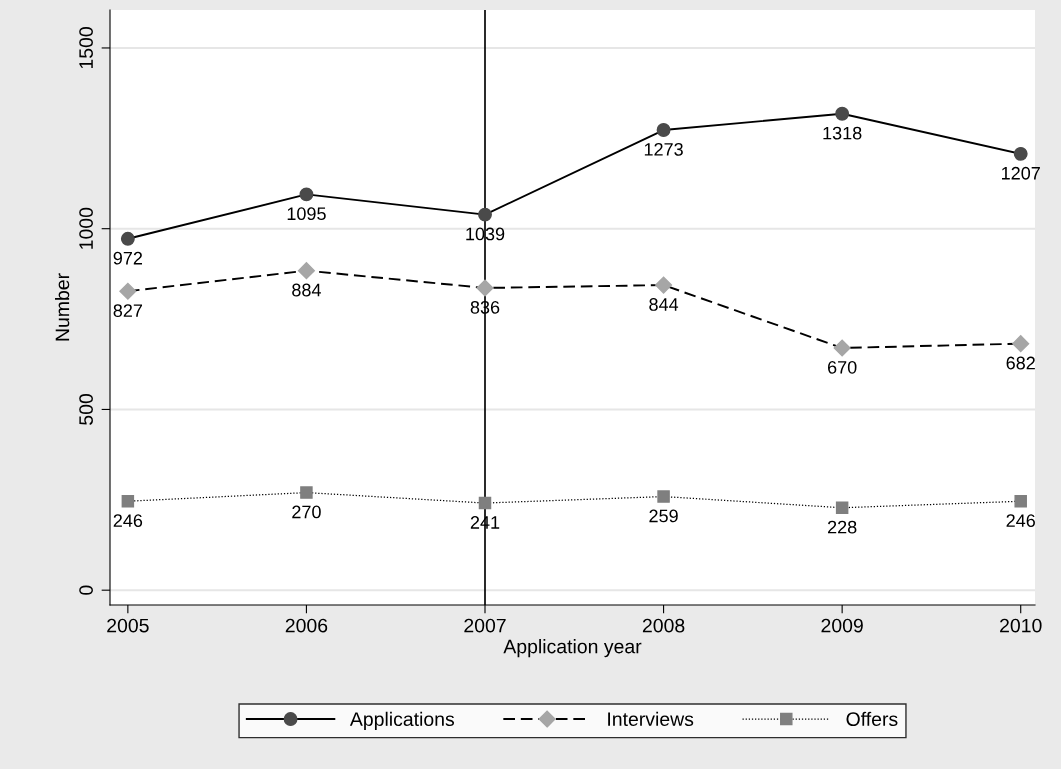 Image resolution: width=1061 pixels, height=769 pixels. What do you see at coordinates (651, 719) in the screenshot?
I see `legend-label: Interviews` at bounding box center [651, 719].